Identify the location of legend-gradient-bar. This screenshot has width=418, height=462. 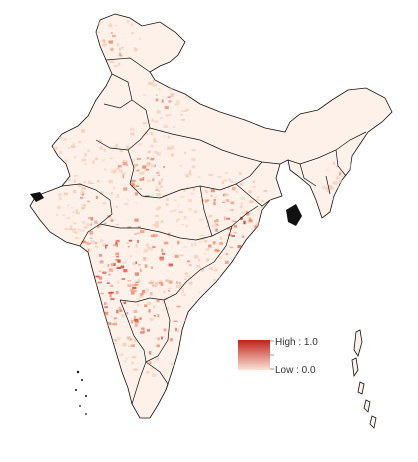
(254, 355).